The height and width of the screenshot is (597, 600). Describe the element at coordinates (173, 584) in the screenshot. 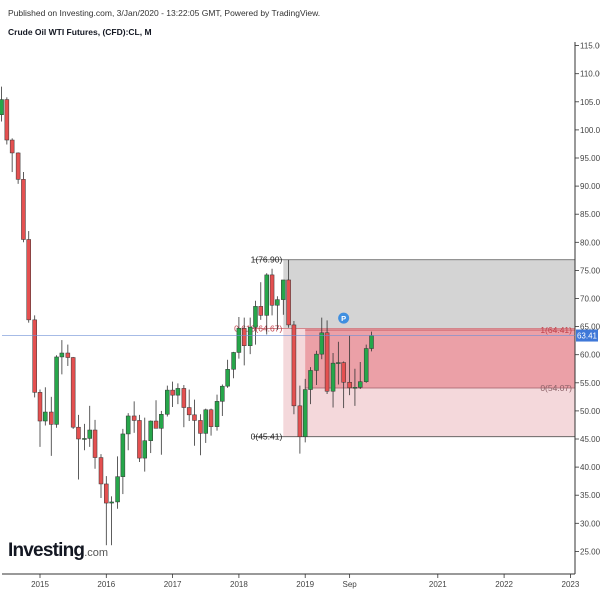

I see `x-tick-label: 2017` at that location.